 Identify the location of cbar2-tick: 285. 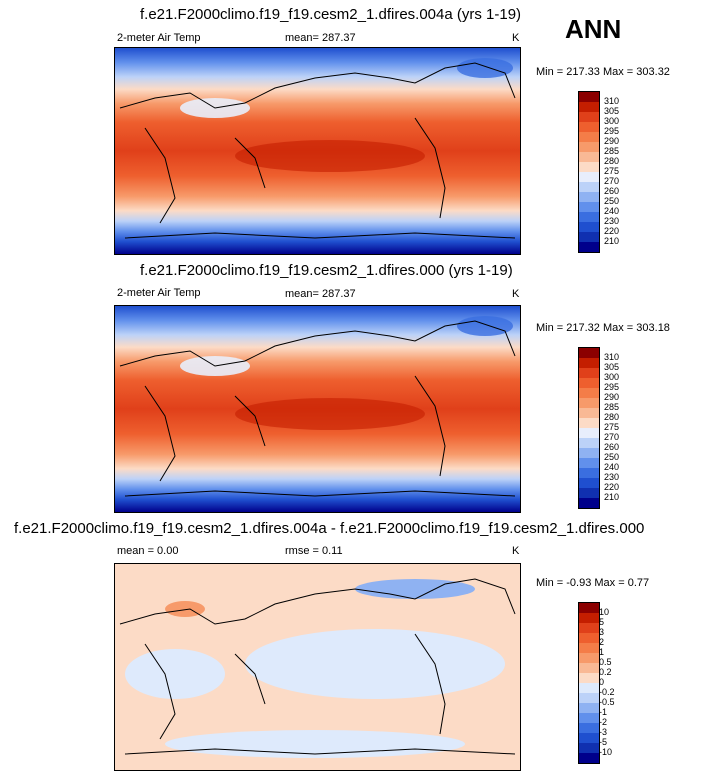
(612, 407).